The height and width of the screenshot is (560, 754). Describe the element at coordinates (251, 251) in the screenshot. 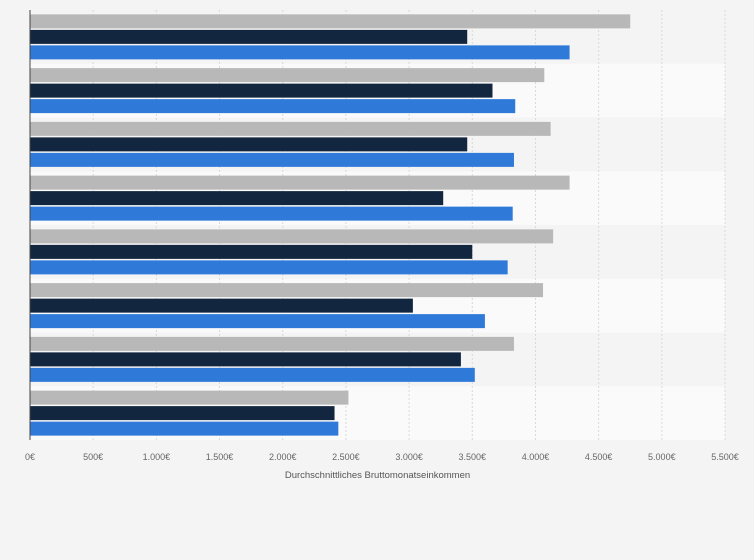

I see `bar-cat5-series2` at that location.